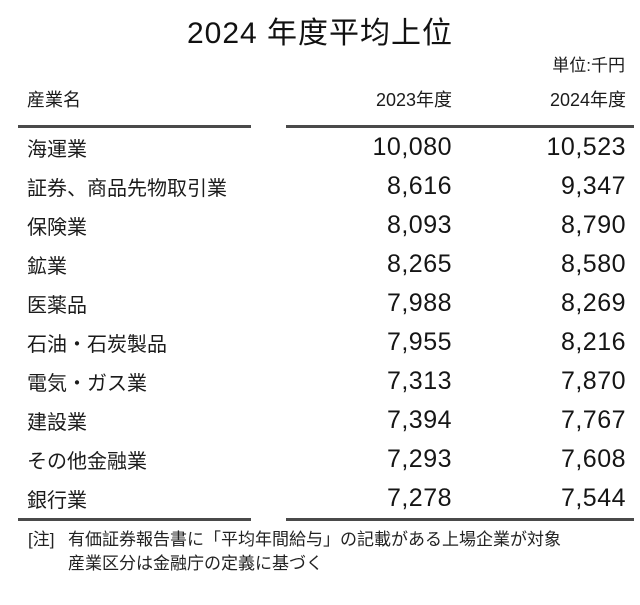  What do you see at coordinates (326, 99) in the screenshot?
I see `table-header-row: 産業名 2023年度 2024年度` at bounding box center [326, 99].